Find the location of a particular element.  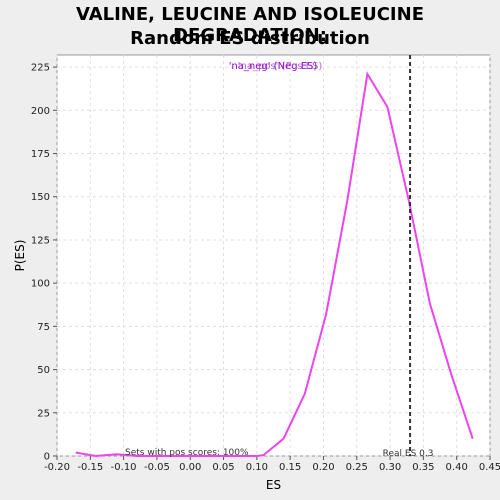

y-tick-label: 50 is located at coordinates (43, 370).